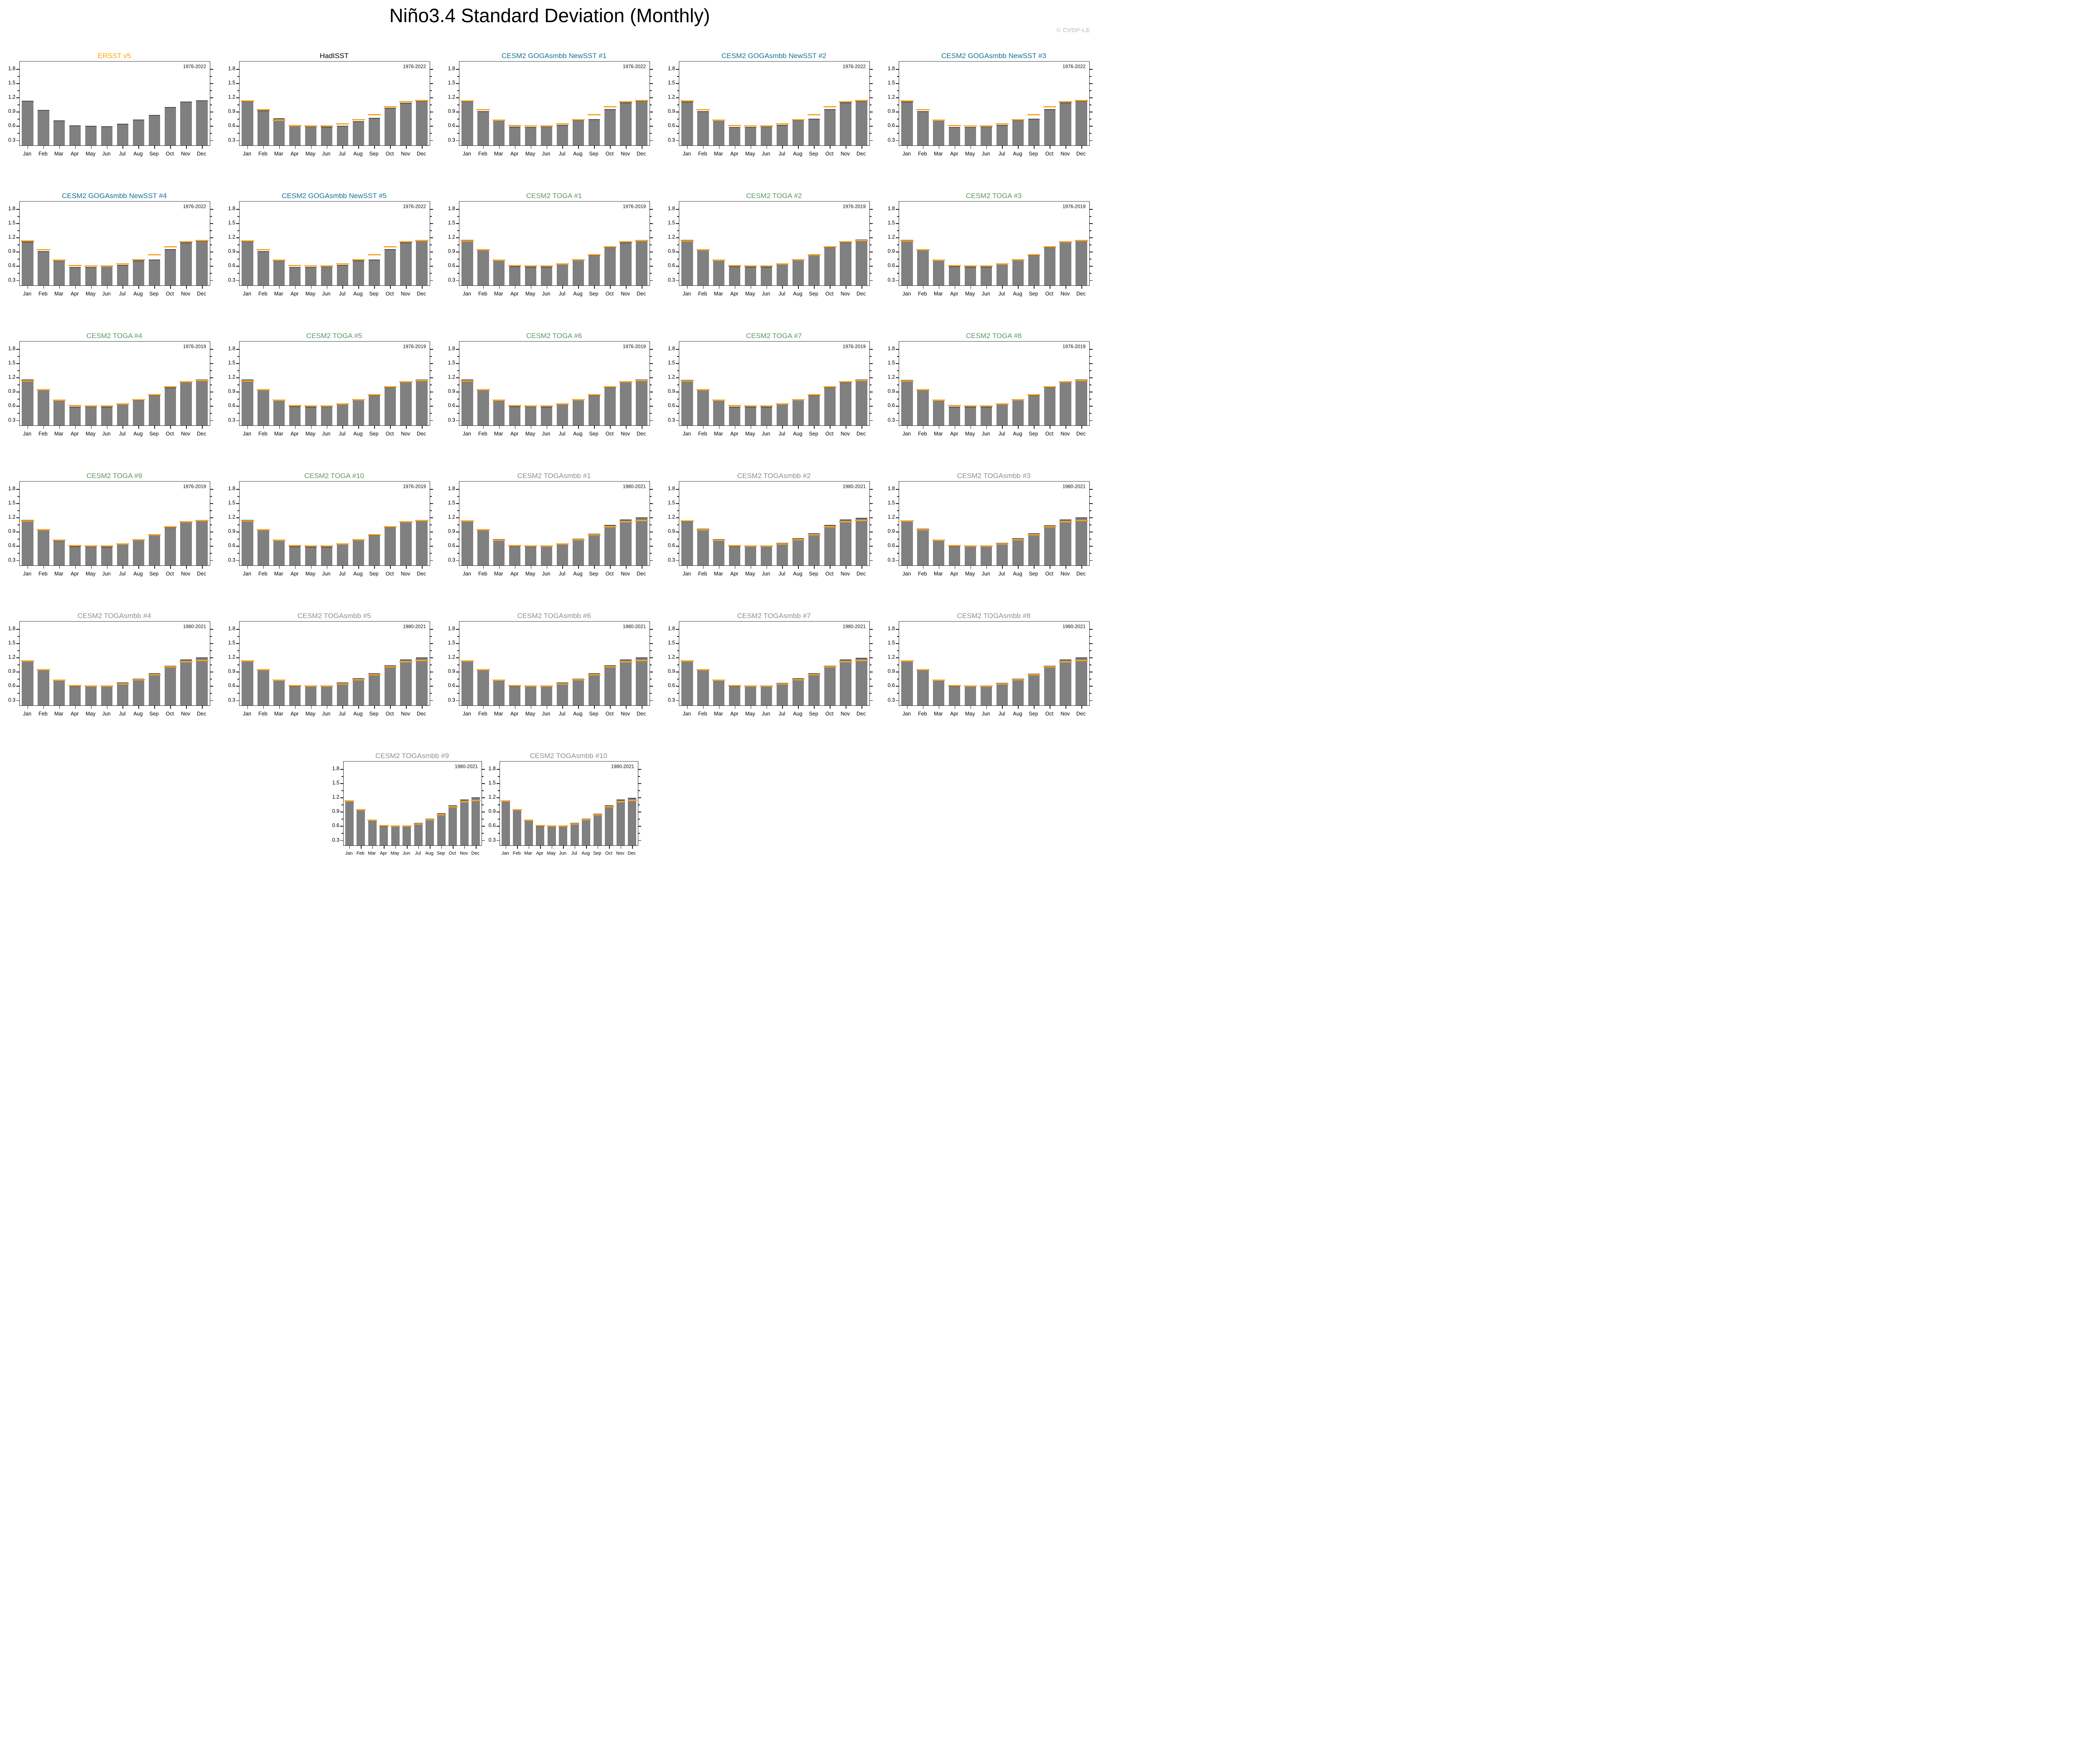  What do you see at coordinates (671, 377) in the screenshot?
I see `y-tick-label: 1.2` at bounding box center [671, 377].